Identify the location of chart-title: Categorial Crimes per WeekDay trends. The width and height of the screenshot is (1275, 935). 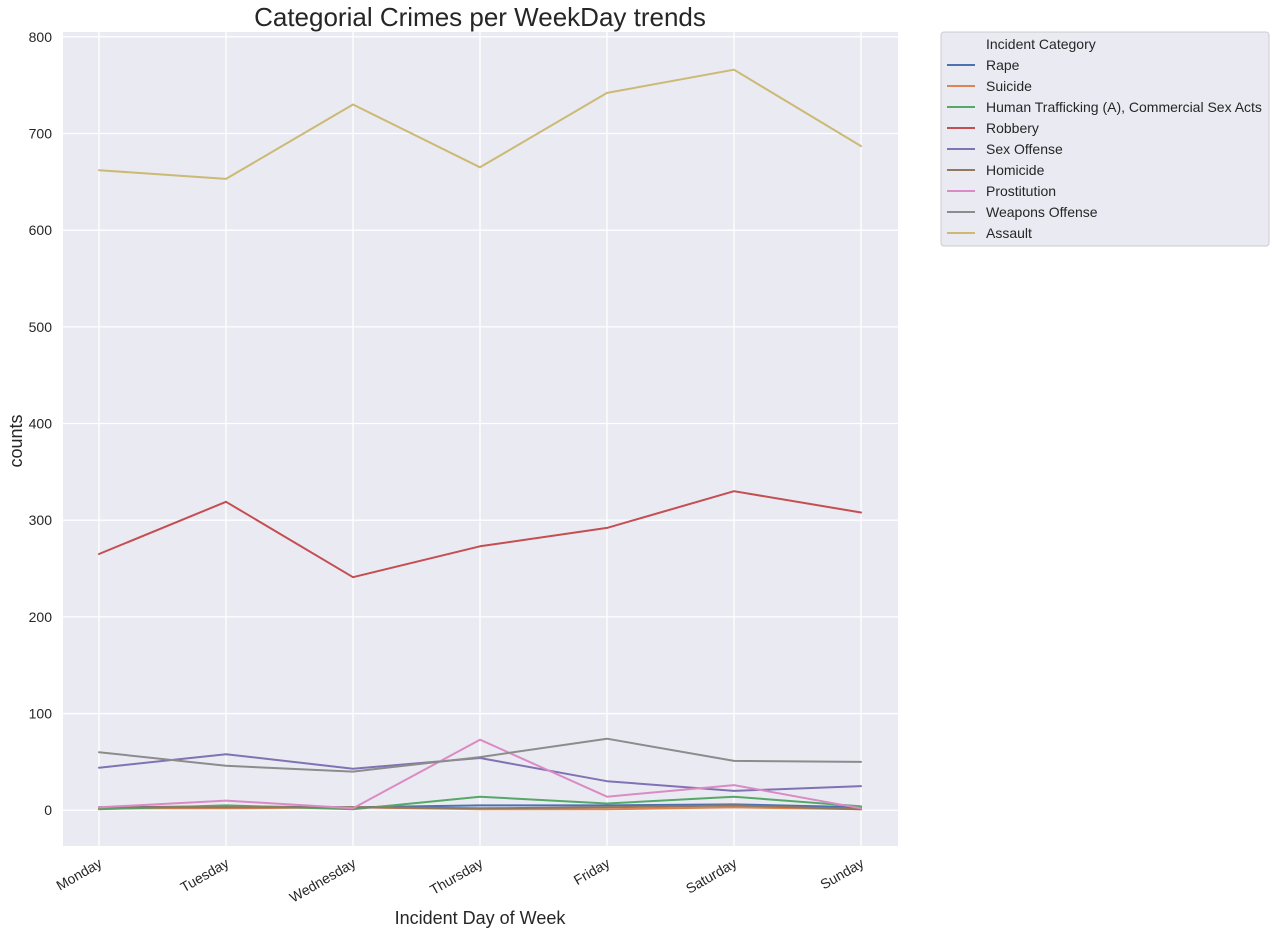
(480, 17).